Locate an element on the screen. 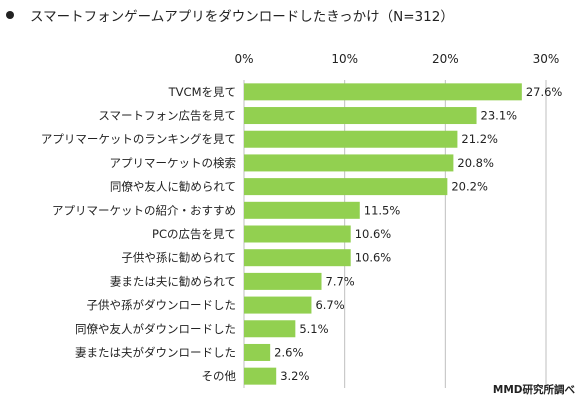 The width and height of the screenshot is (579, 400). bullet-icon is located at coordinates (10, 15).